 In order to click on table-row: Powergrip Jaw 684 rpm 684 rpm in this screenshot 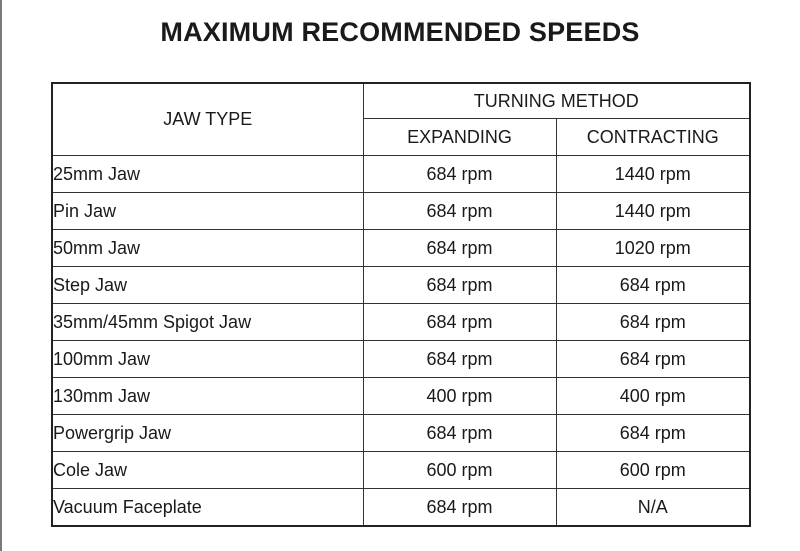, I will do `click(401, 433)`.